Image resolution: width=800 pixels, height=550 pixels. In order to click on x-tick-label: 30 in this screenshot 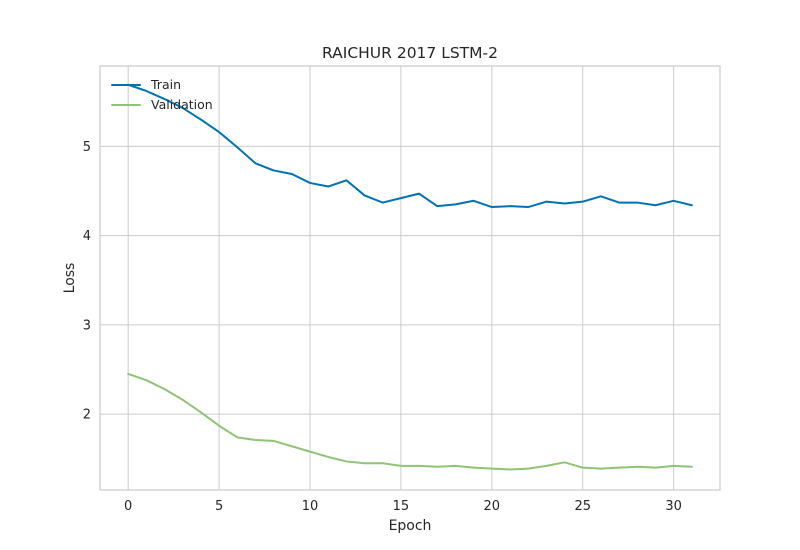, I will do `click(673, 506)`.